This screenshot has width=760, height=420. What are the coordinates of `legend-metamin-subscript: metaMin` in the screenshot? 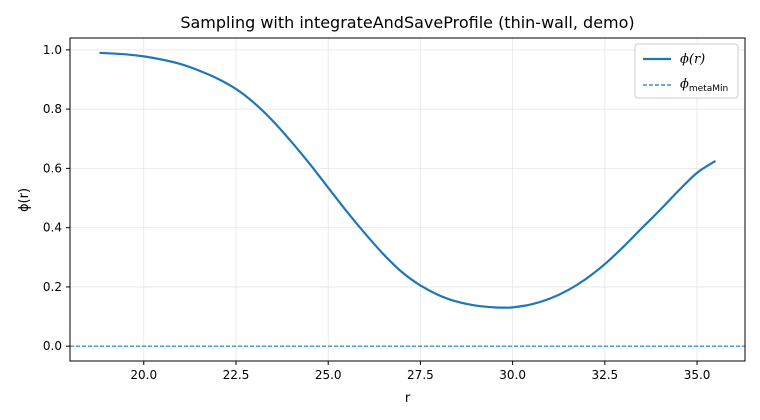 It's located at (708, 89).